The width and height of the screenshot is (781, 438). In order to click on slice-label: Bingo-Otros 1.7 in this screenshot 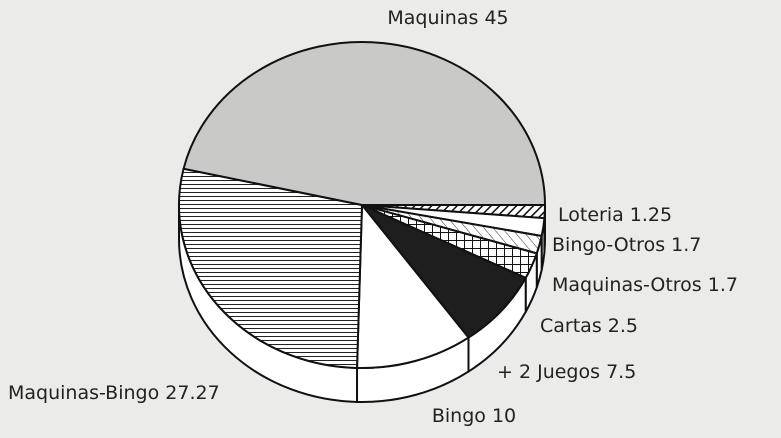, I will do `click(626, 245)`.